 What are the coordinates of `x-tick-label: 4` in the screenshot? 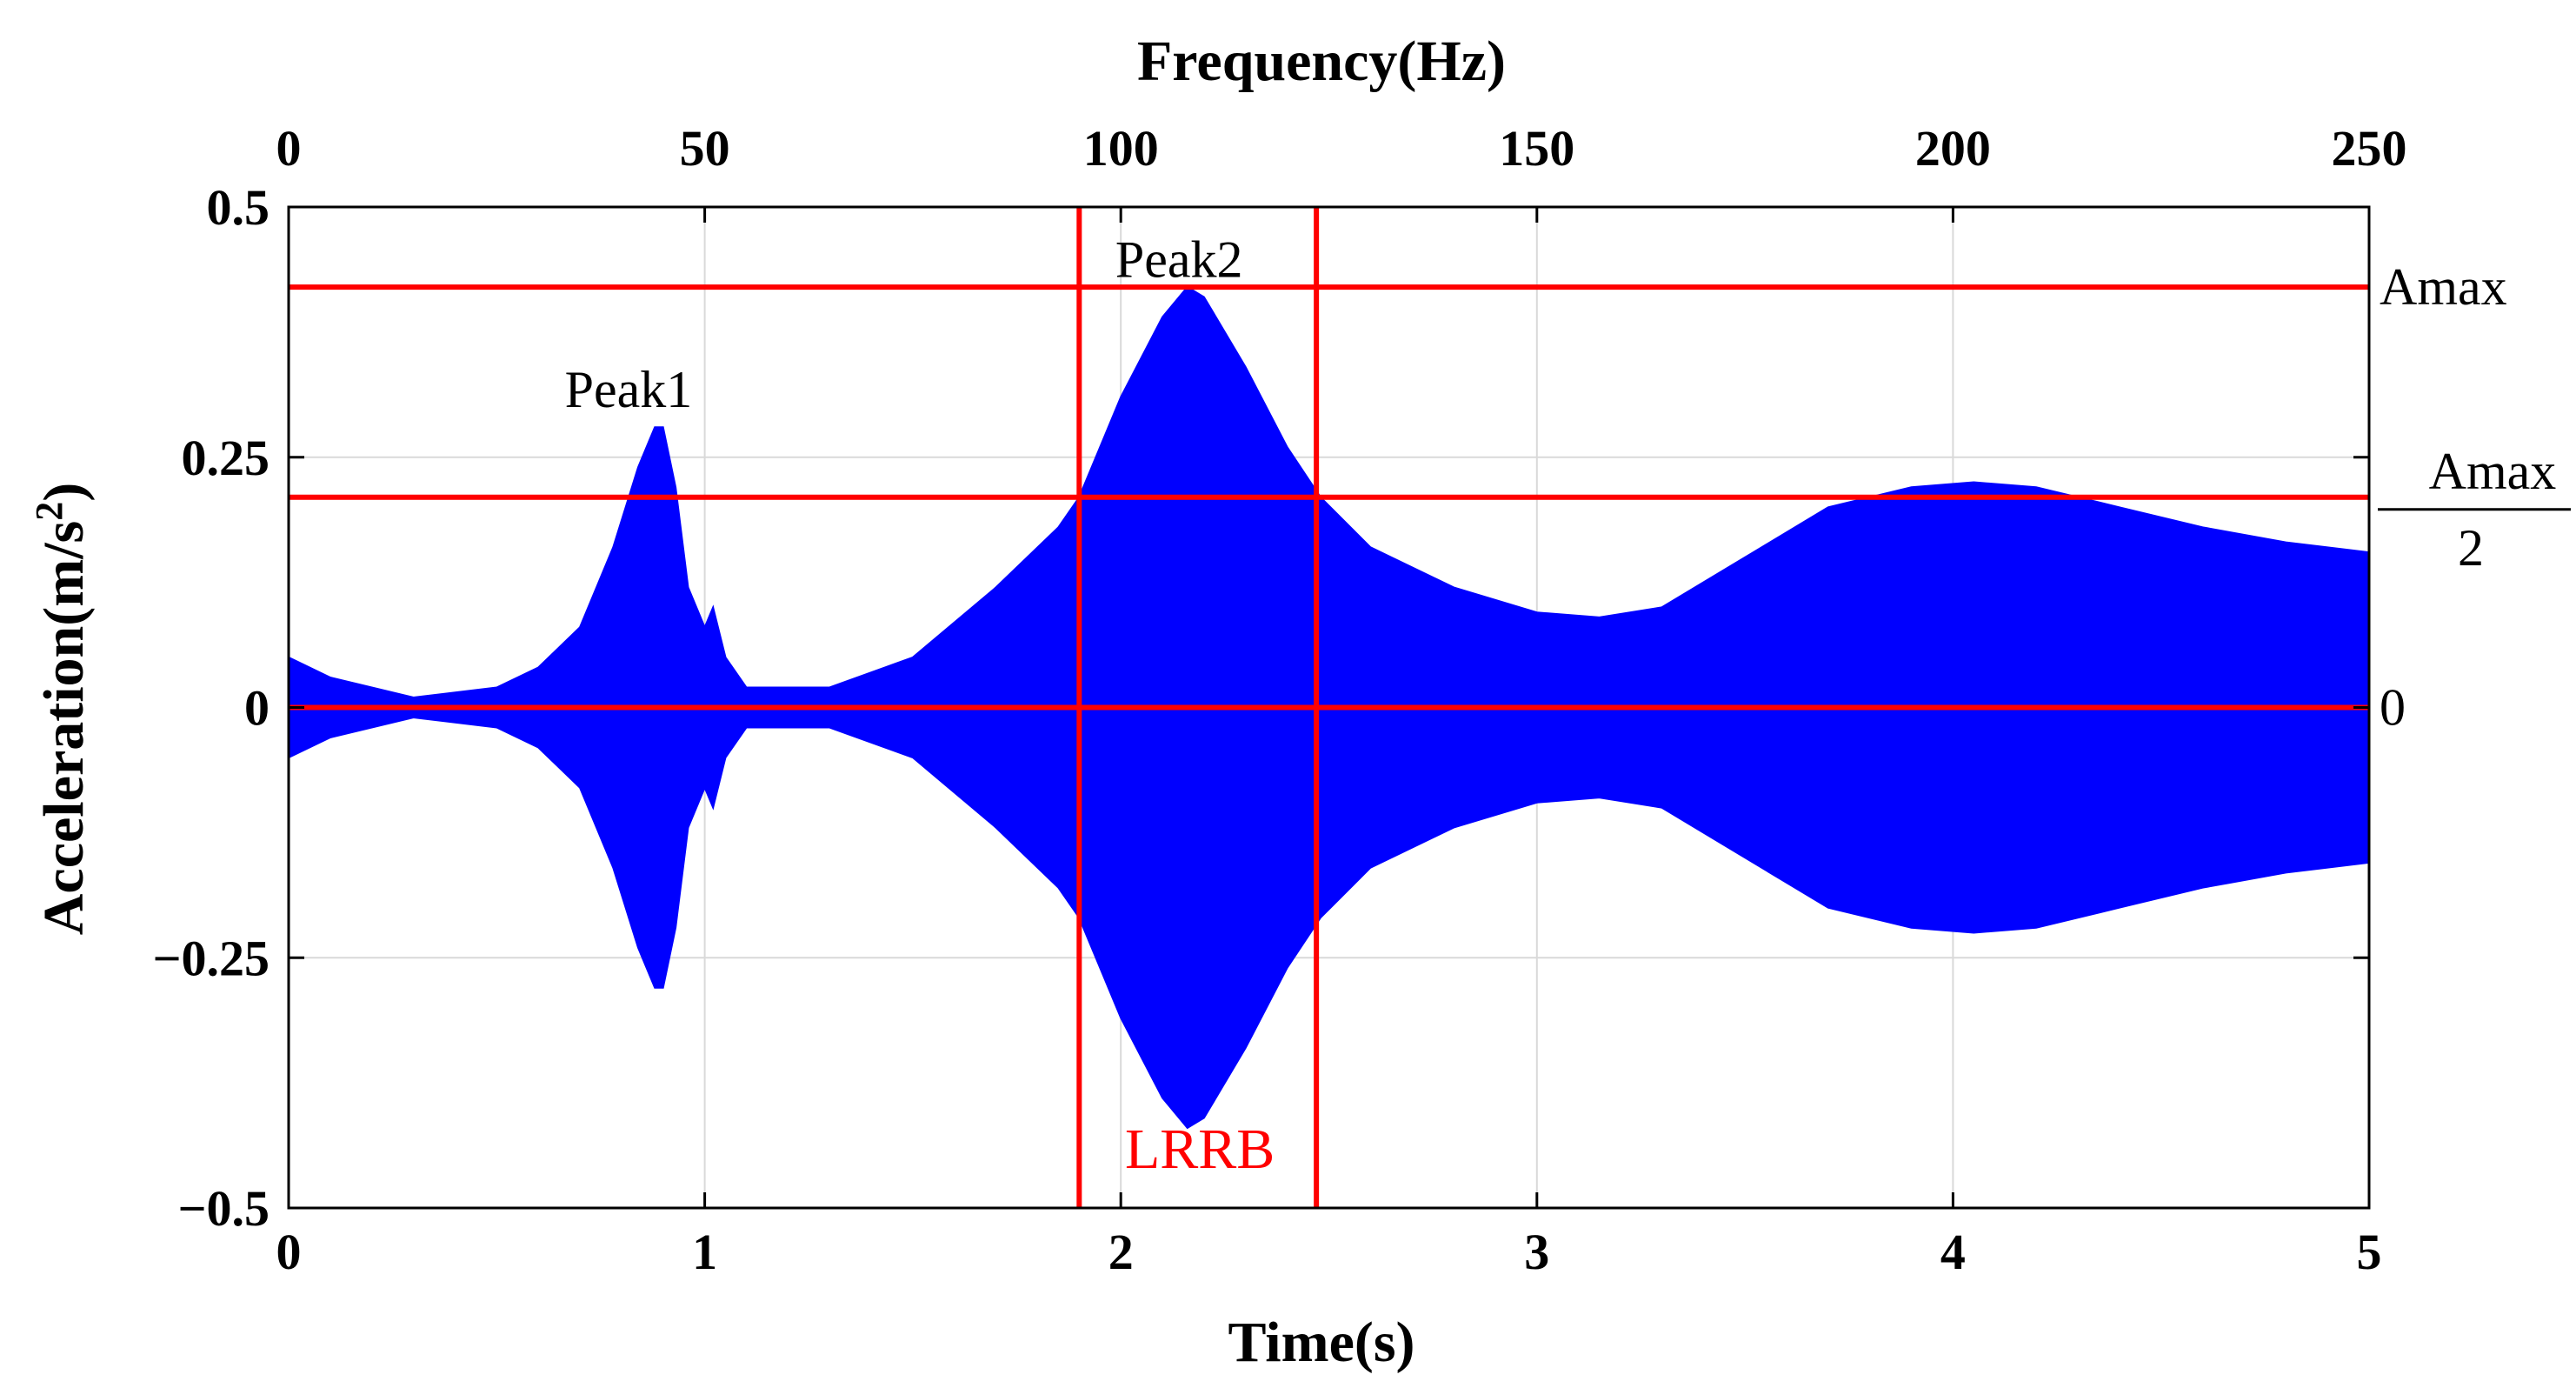 It's located at (1953, 1252).